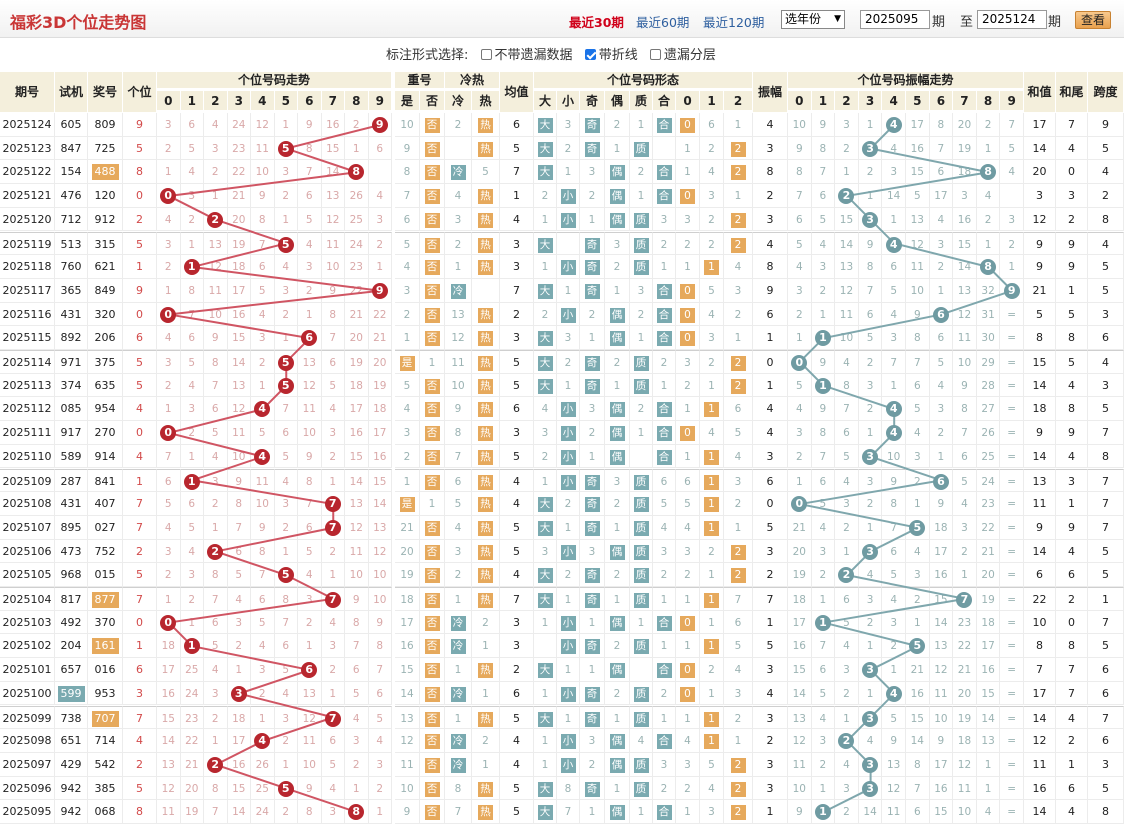 The image size is (1124, 827). Describe the element at coordinates (239, 172) in the screenshot. I see `missing-count: 22` at that location.